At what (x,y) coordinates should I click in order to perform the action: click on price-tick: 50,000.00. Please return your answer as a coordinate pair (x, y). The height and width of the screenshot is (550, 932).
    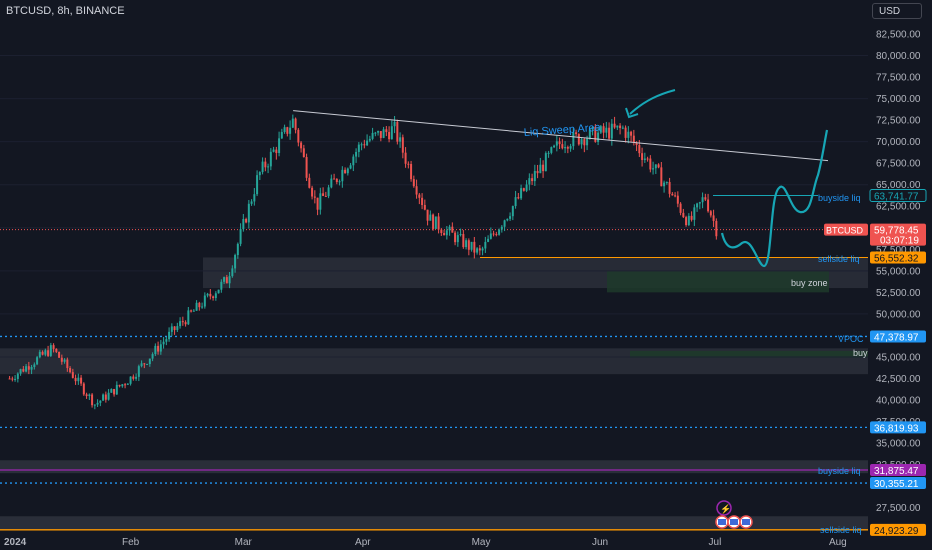
    Looking at the image, I should click on (898, 314).